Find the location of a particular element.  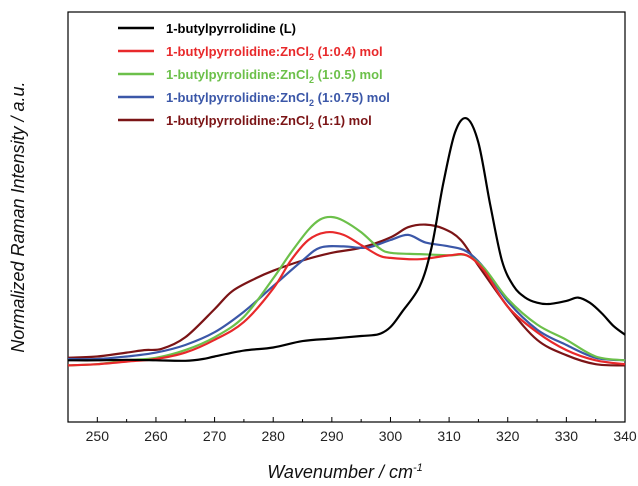

legend-label-1: 1-butylpyrrolidine (L) is located at coordinates (231, 28).